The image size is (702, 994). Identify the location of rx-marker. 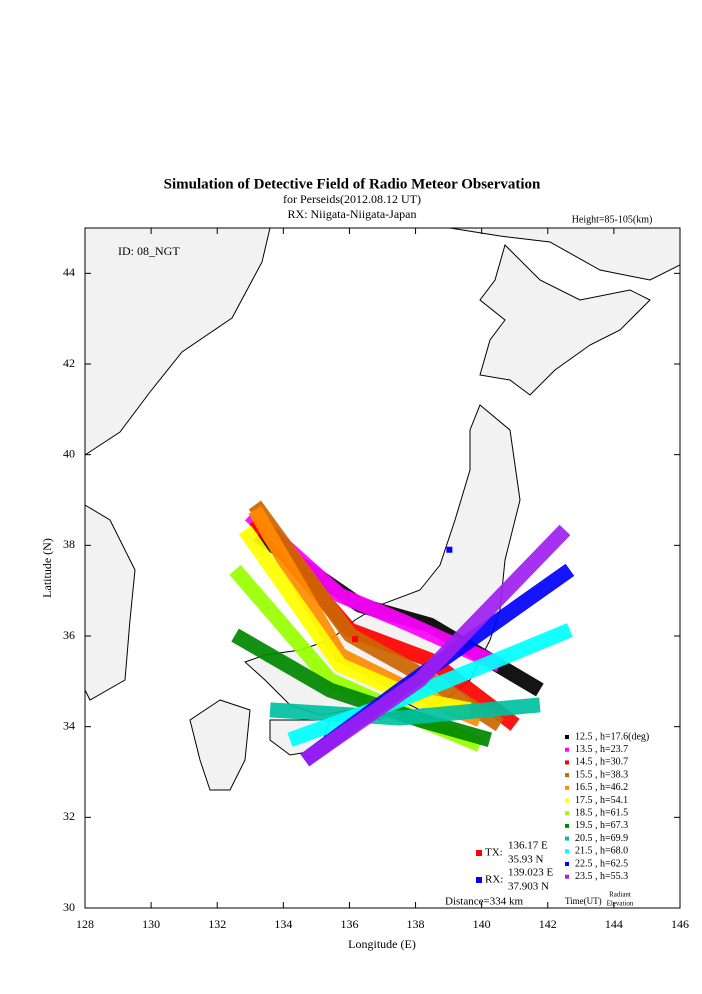
(449, 549).